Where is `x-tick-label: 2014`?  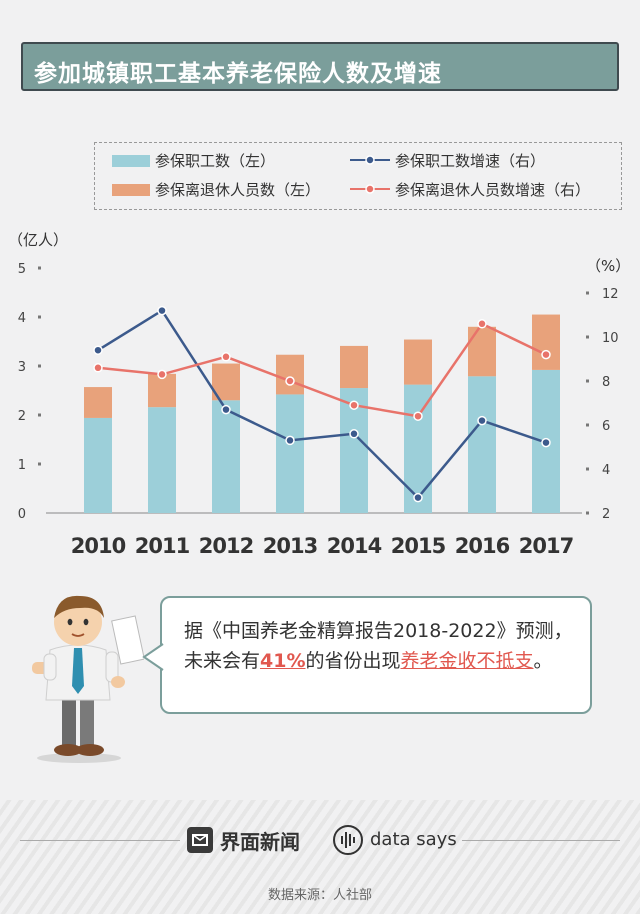 x-tick-label: 2014 is located at coordinates (354, 546).